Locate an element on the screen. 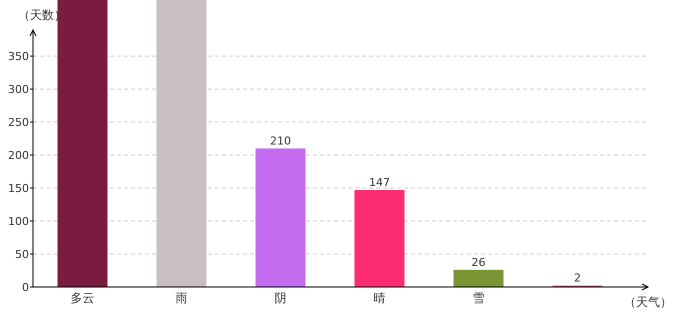  y-tick-label: 100 is located at coordinates (18, 221).